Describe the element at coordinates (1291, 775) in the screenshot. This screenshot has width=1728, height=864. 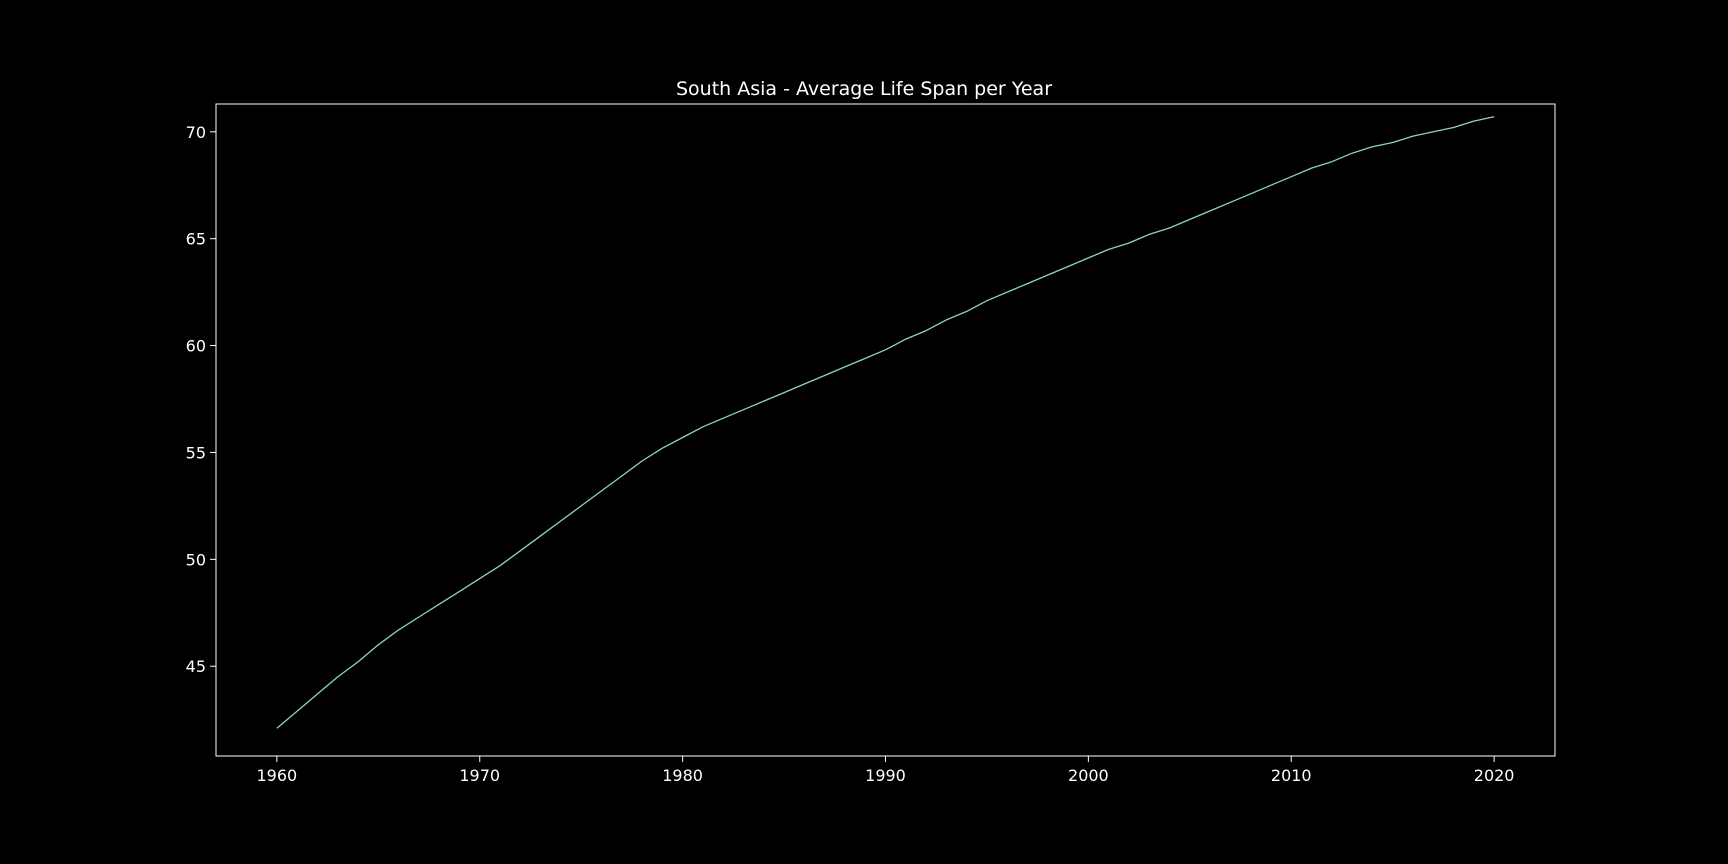
I see `x-tick-label: 2010` at that location.